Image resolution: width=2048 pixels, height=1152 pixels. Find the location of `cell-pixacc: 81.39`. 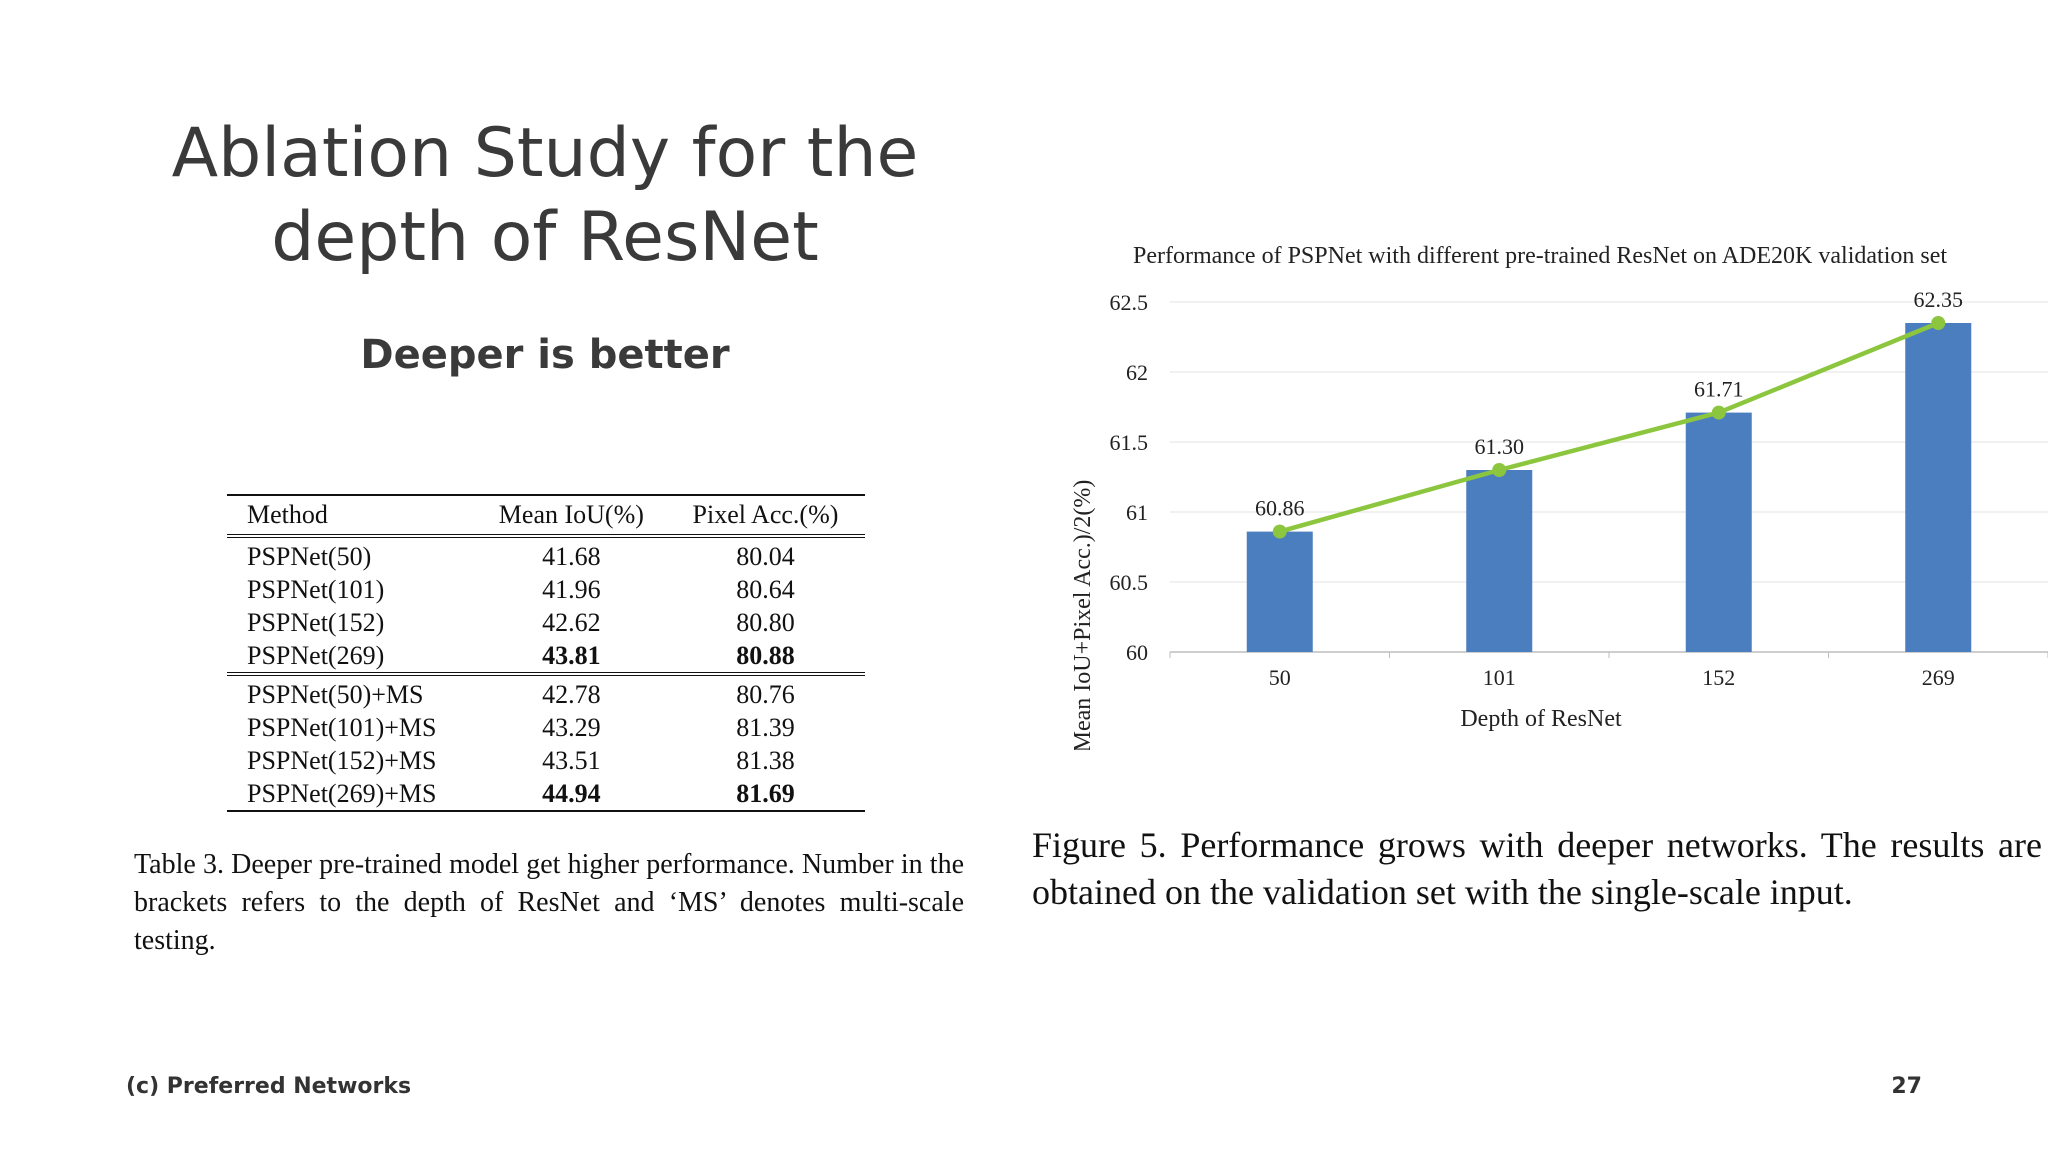

cell-pixacc: 81.39 is located at coordinates (765, 727).